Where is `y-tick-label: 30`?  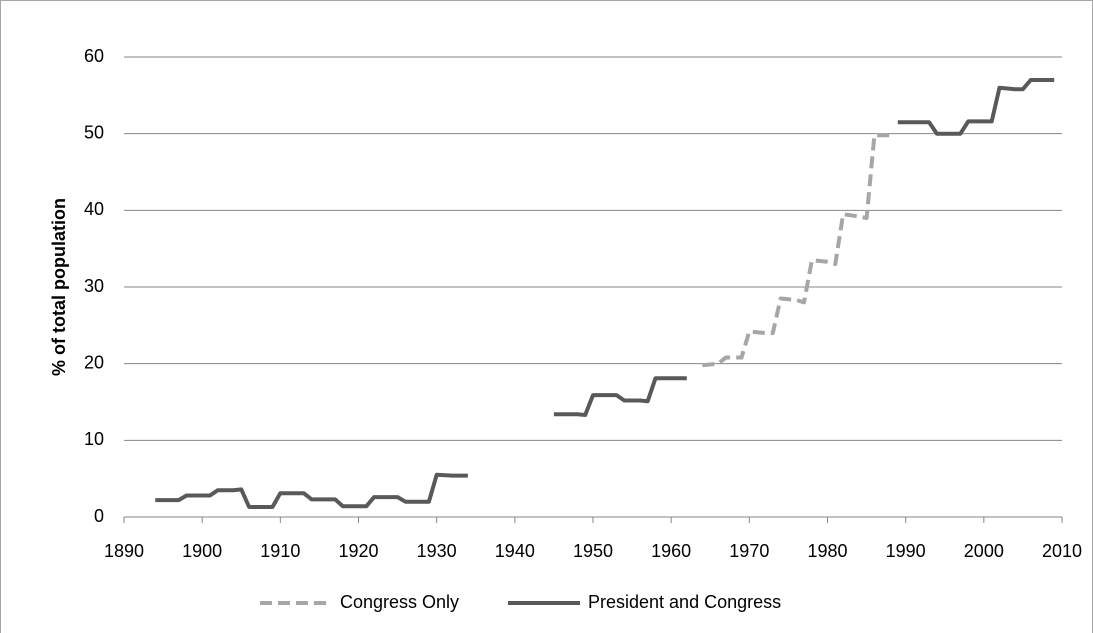
y-tick-label: 30 is located at coordinates (94, 286).